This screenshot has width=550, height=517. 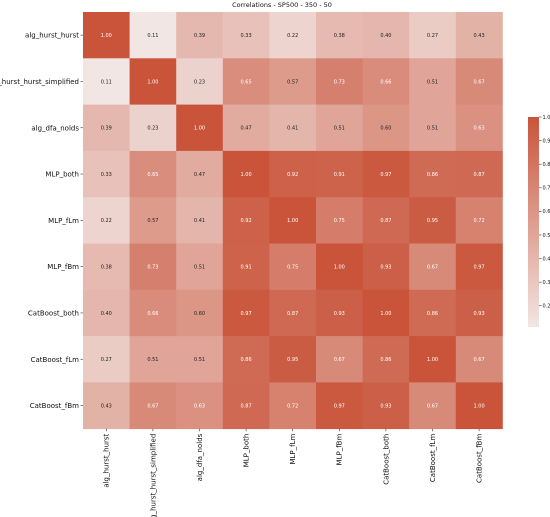 I want to click on column-label: CatBoost_fLm, so click(x=433, y=458).